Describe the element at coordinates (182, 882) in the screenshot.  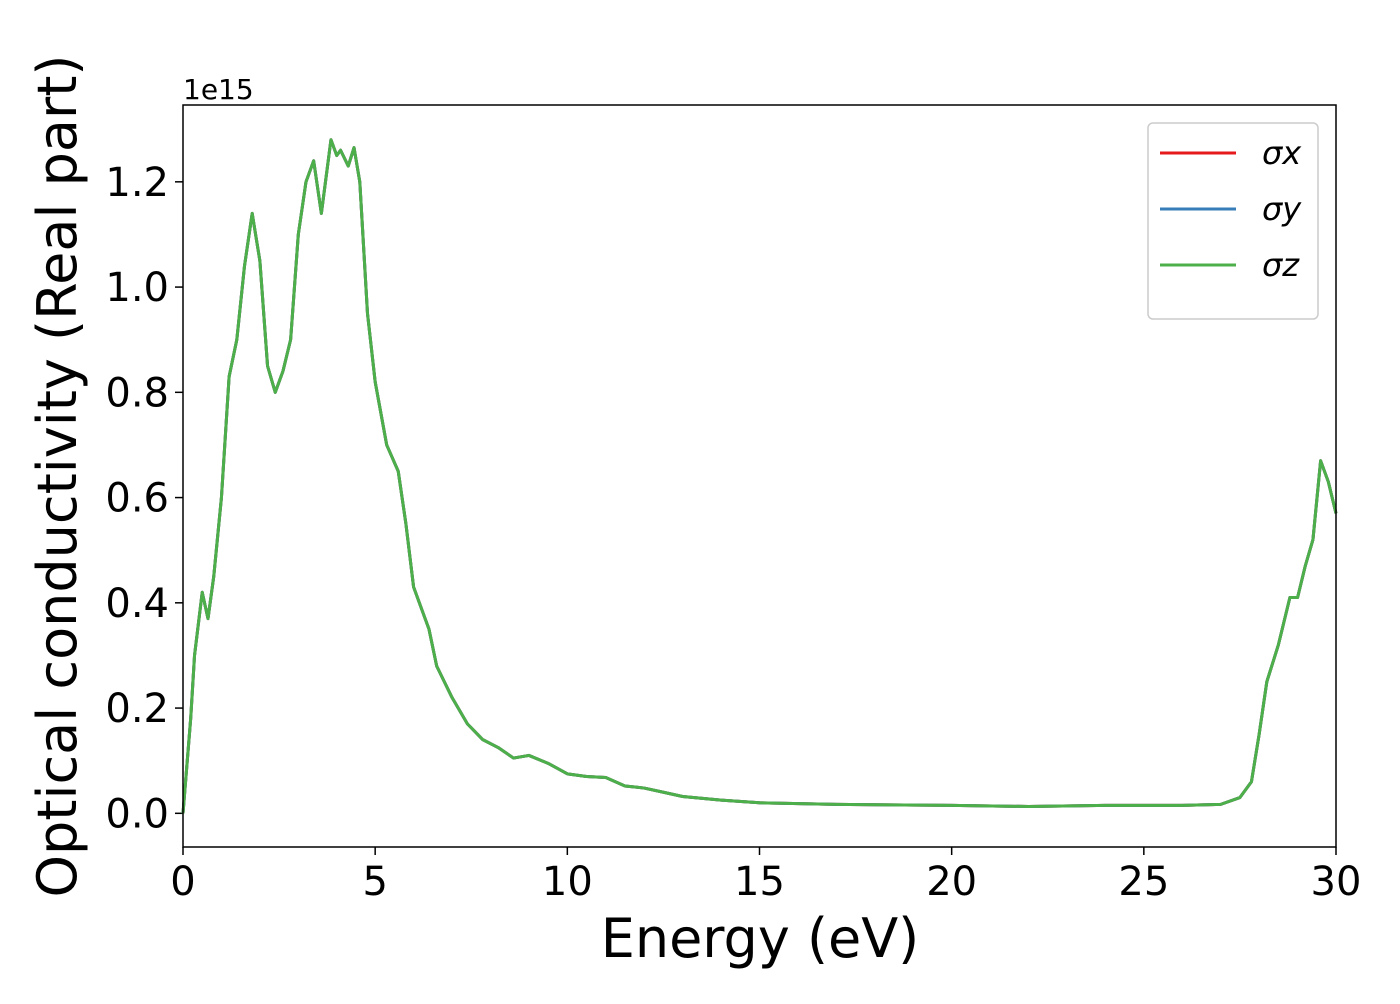
I see `x-tick-label: 0` at that location.